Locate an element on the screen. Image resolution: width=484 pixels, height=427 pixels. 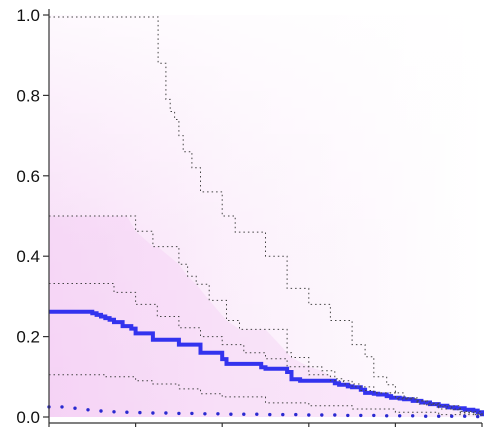
y-tick-label: 0.2 is located at coordinates (28, 337).